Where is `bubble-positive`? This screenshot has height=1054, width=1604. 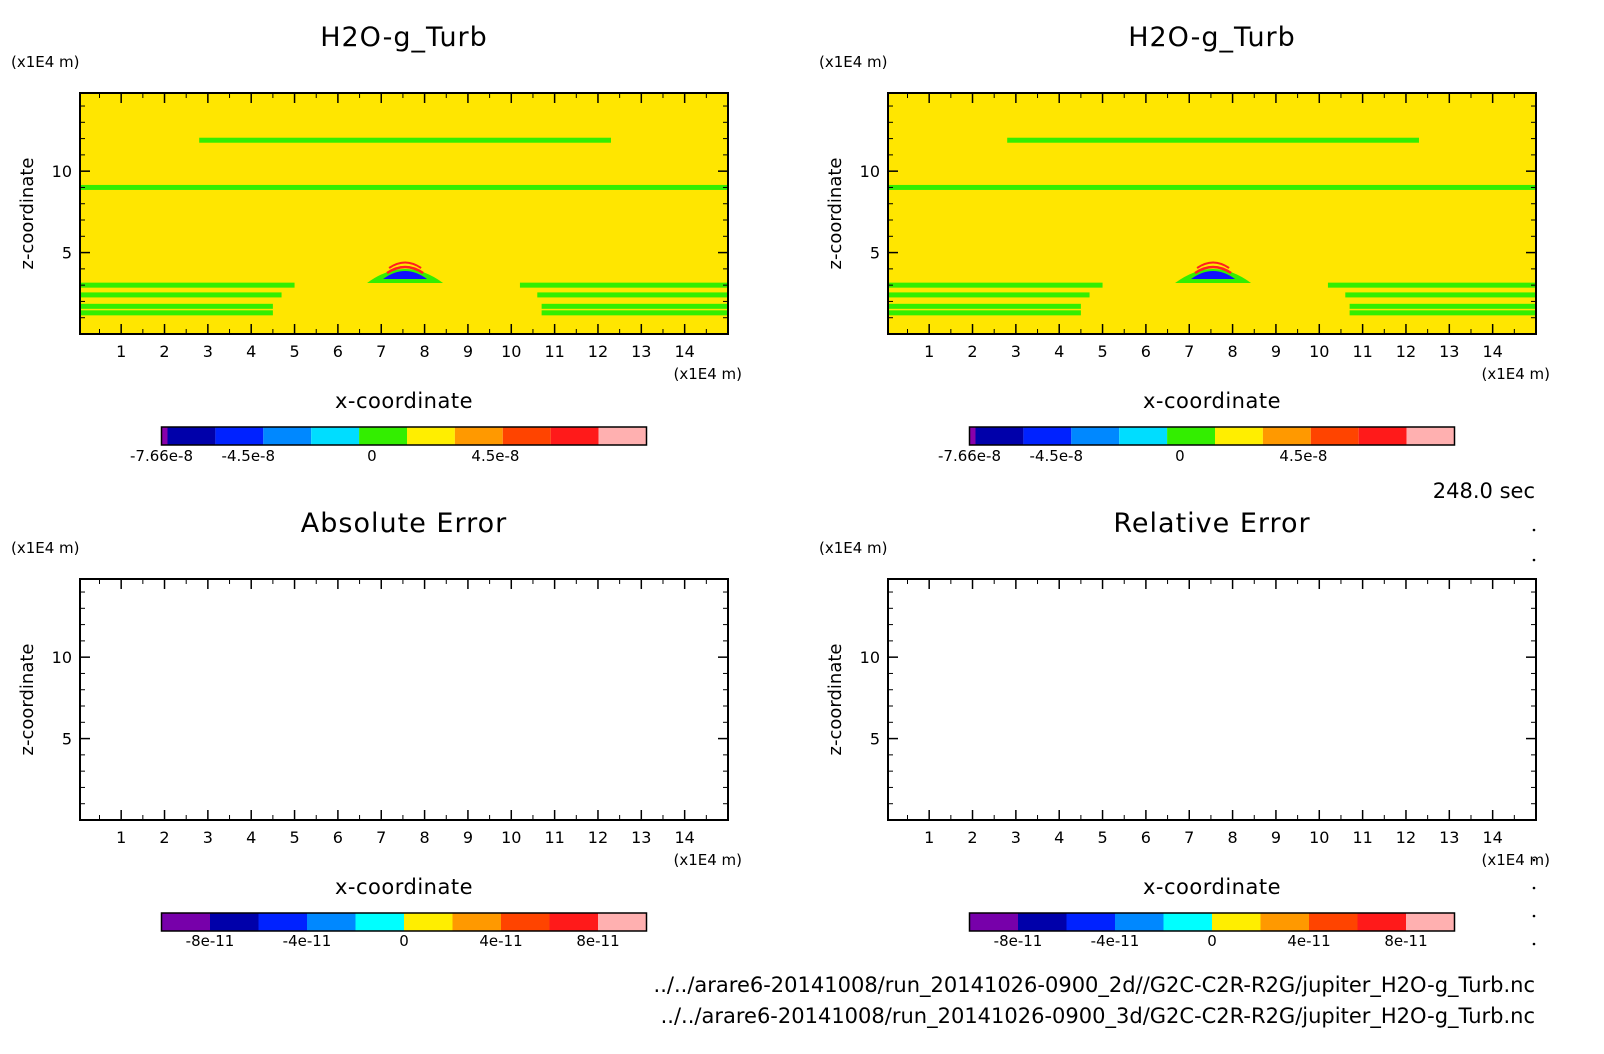
bubble-positive is located at coordinates (1213, 270).